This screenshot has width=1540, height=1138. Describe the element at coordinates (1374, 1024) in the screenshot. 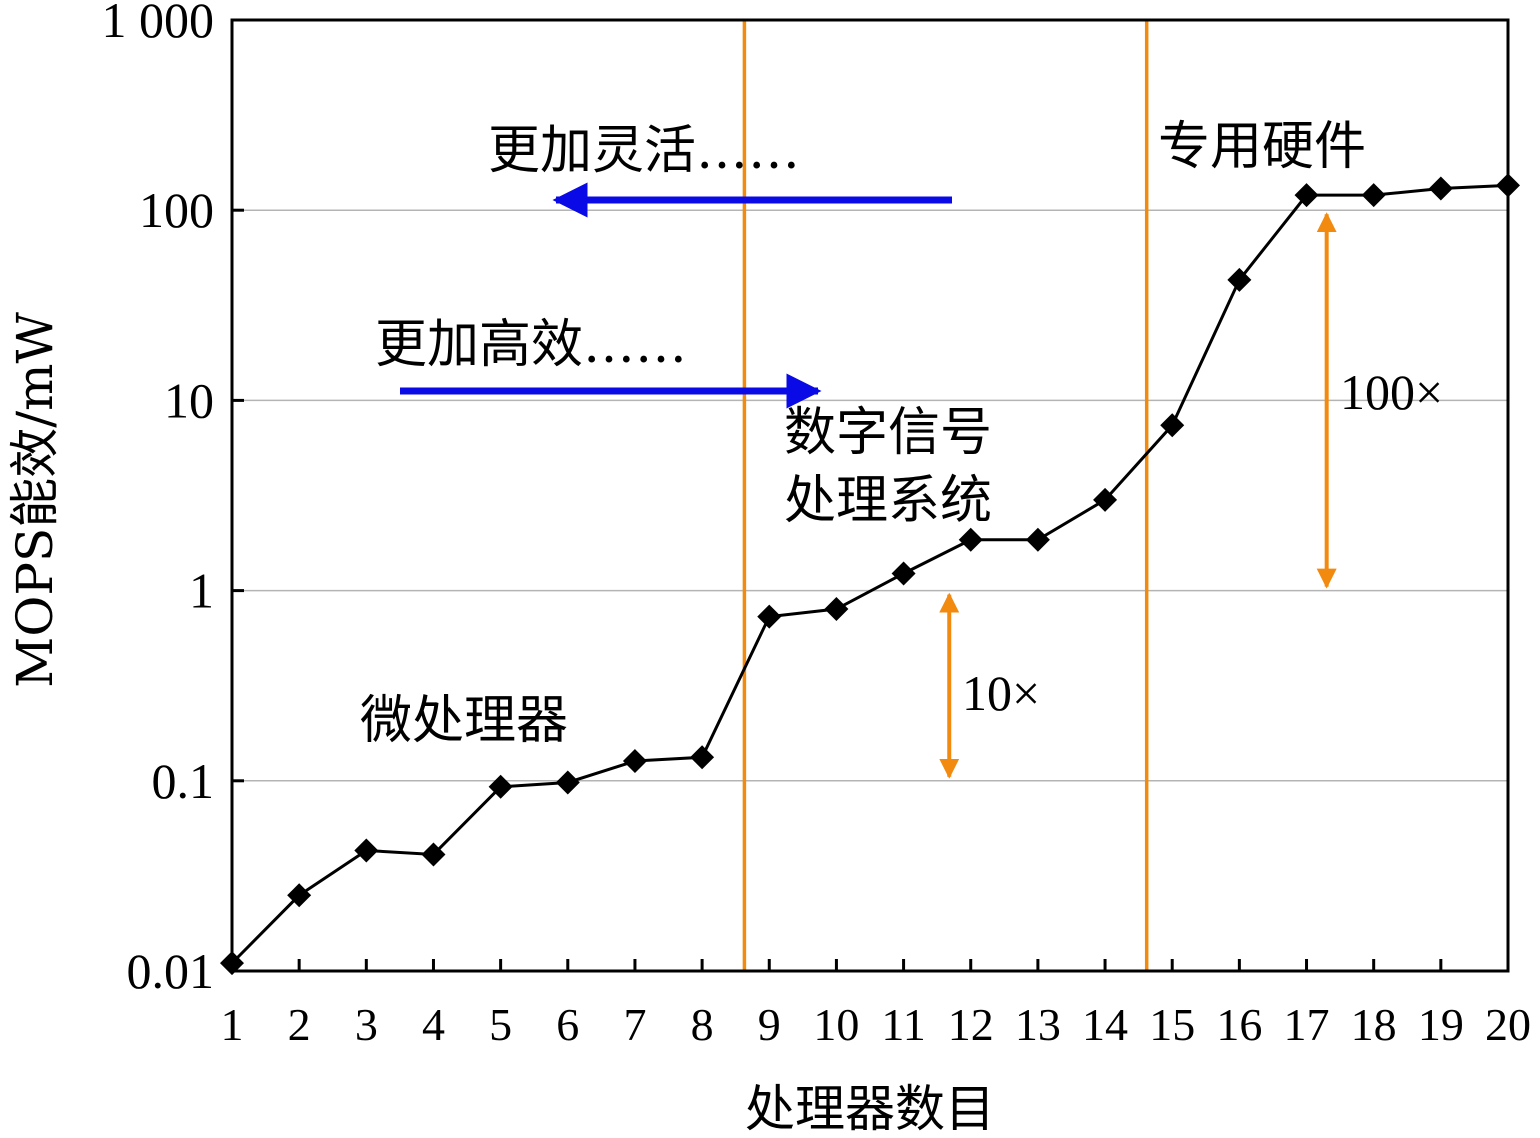

I see `x-tick-label: 18` at that location.